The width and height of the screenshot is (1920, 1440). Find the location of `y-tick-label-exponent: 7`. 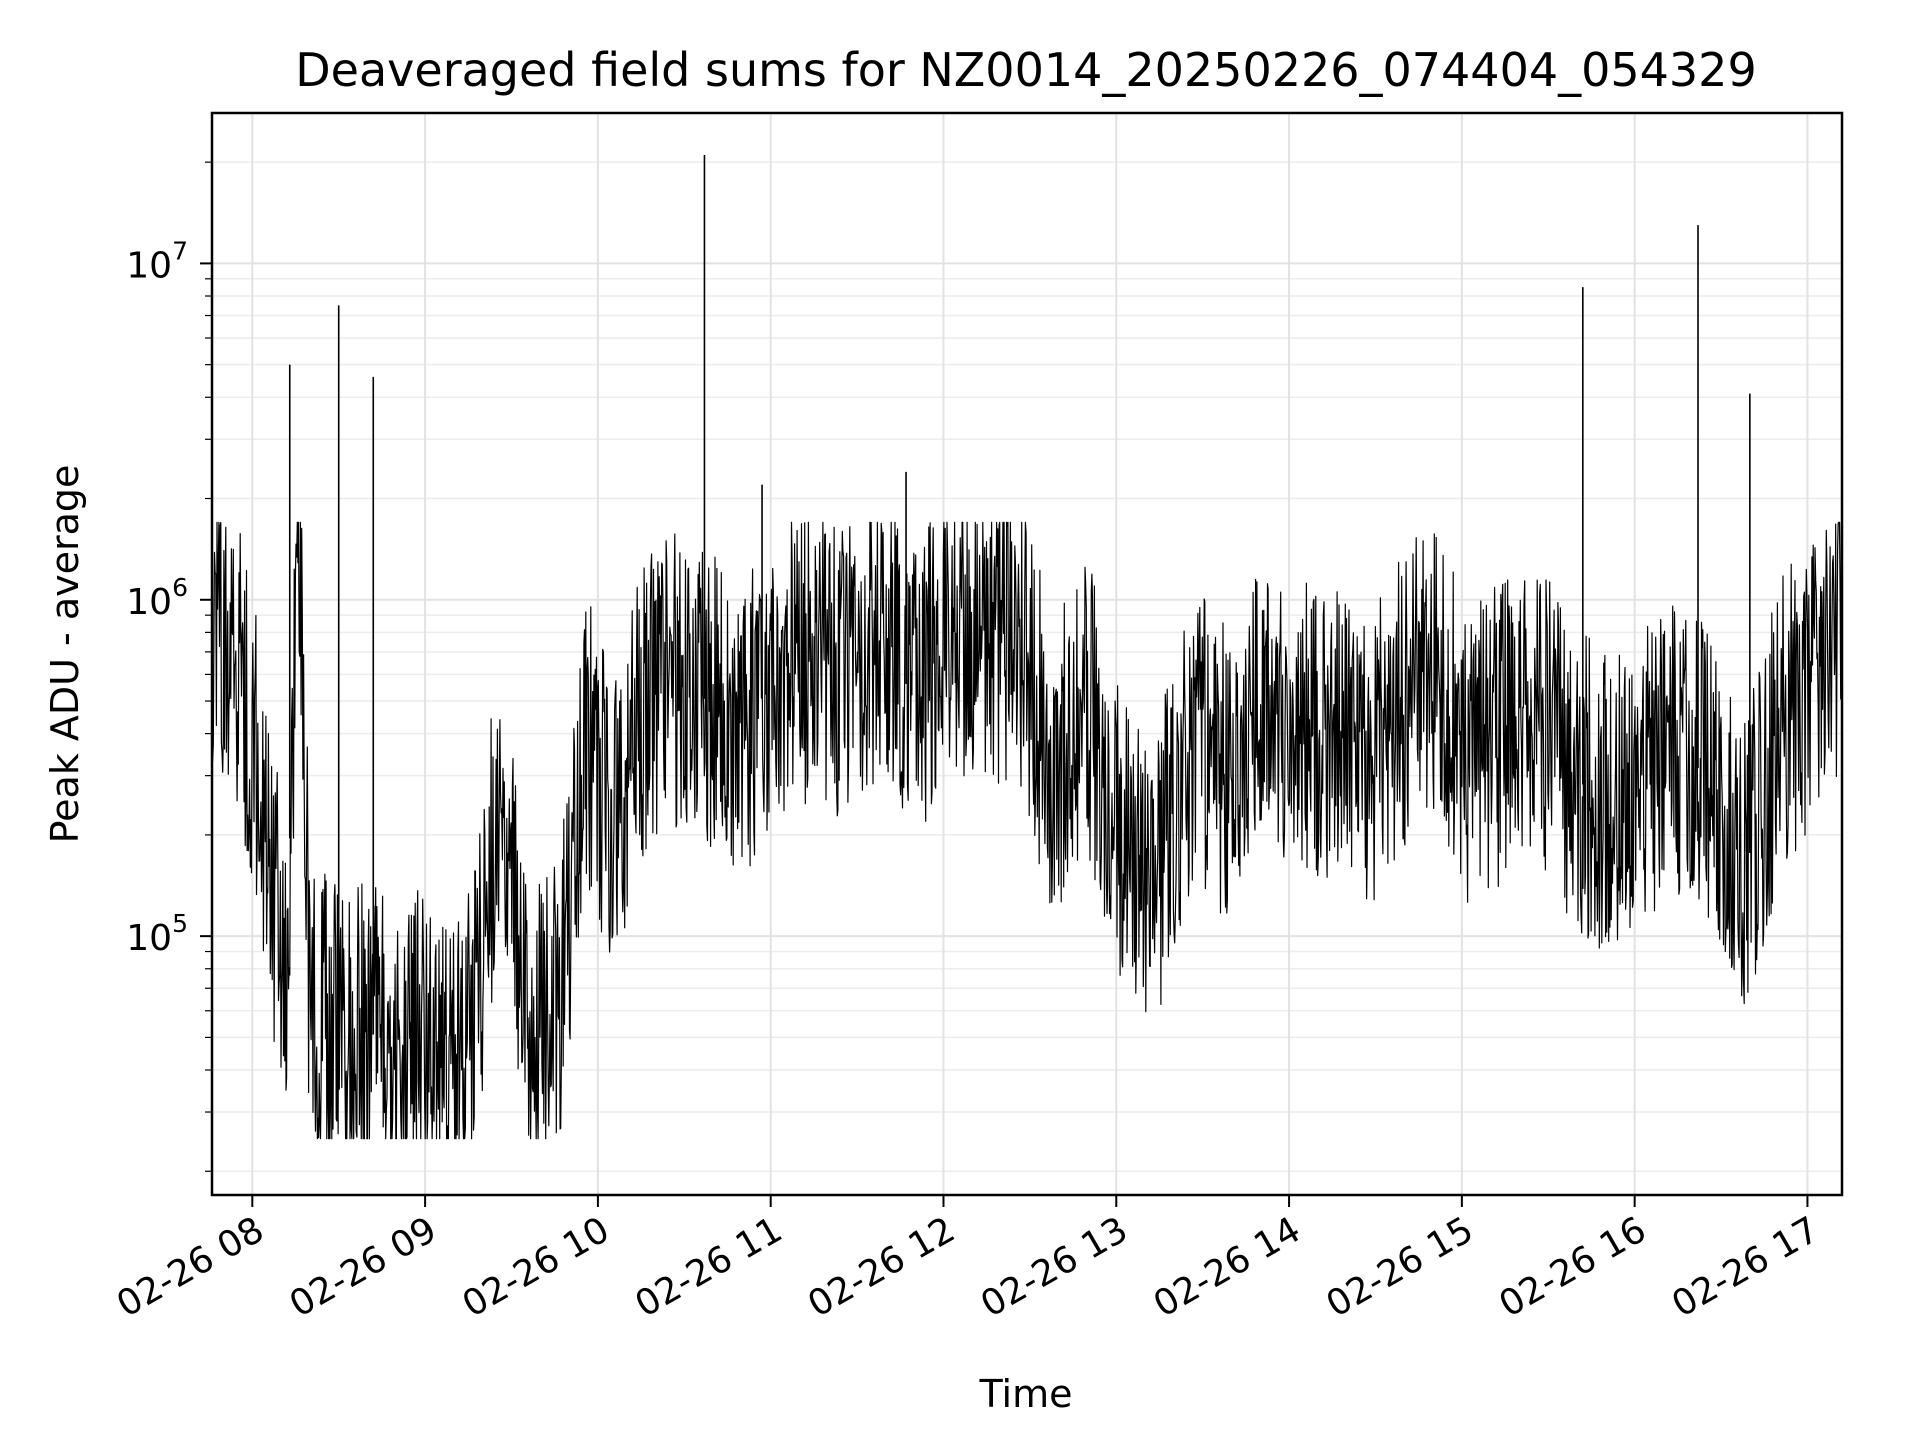

y-tick-label-exponent: 7 is located at coordinates (180, 250).